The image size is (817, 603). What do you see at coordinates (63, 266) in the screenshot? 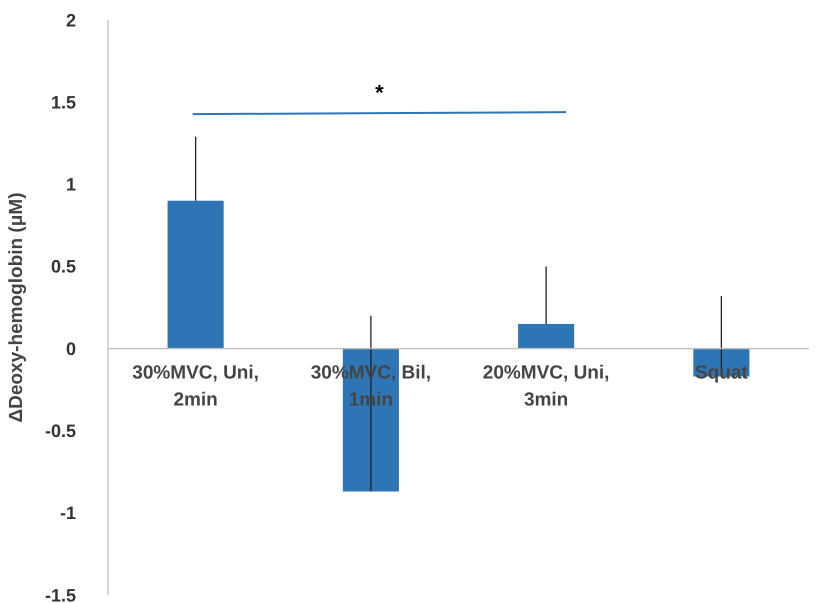
I see `y-tick-label: 0.5` at bounding box center [63, 266].